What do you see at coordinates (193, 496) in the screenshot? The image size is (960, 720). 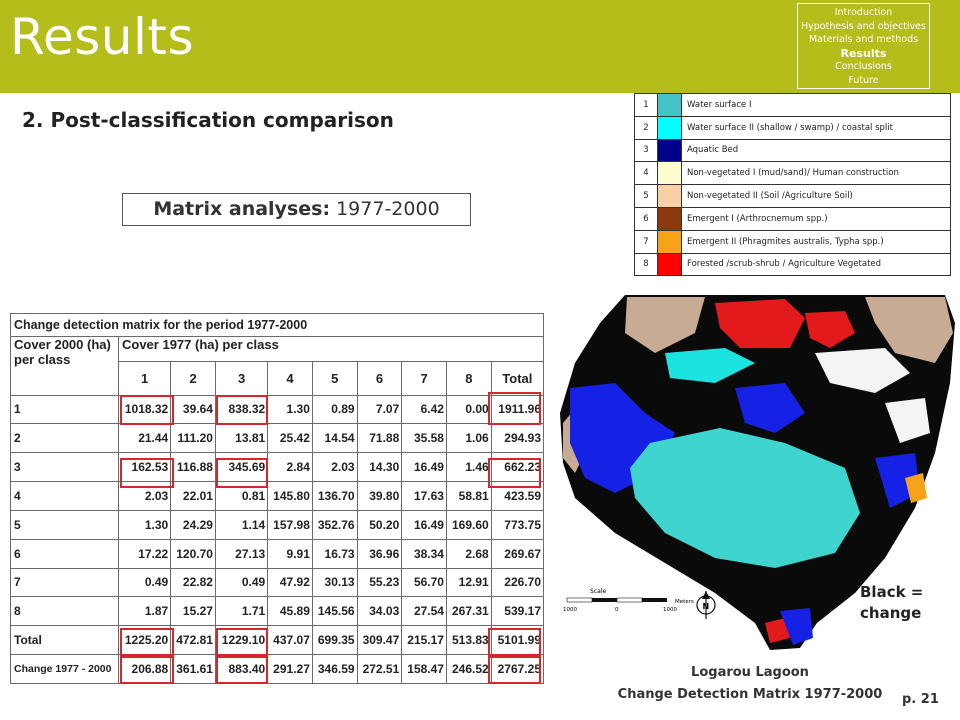 I see `table-cell: 22.01` at bounding box center [193, 496].